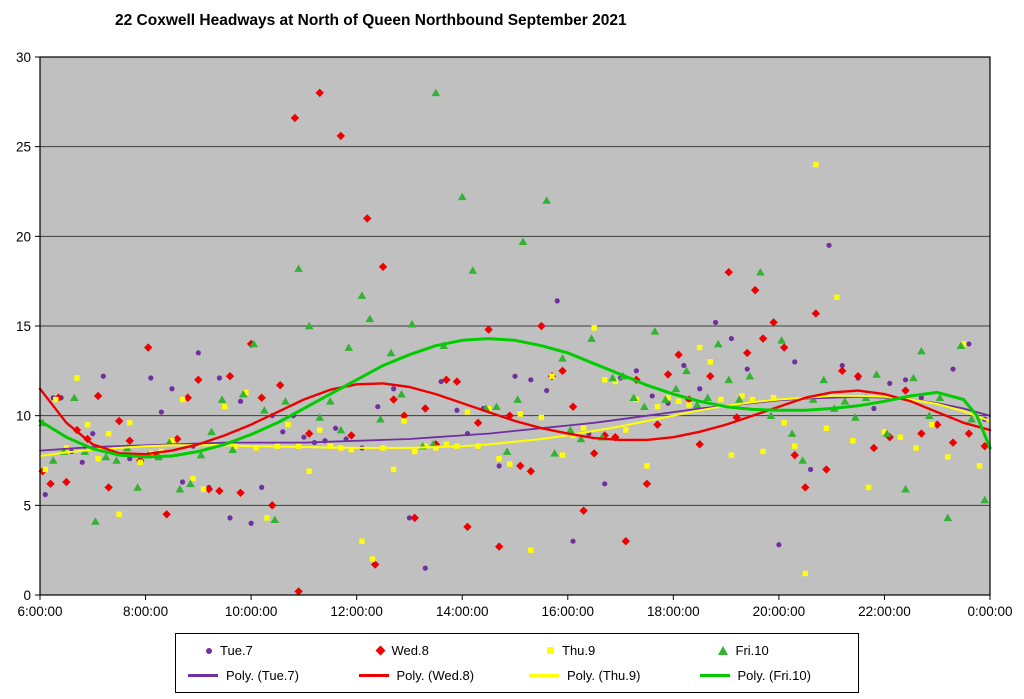  Describe the element at coordinates (773, 675) in the screenshot. I see `legend-item-poly-fri-10: Poly. (Fri.10)` at that location.